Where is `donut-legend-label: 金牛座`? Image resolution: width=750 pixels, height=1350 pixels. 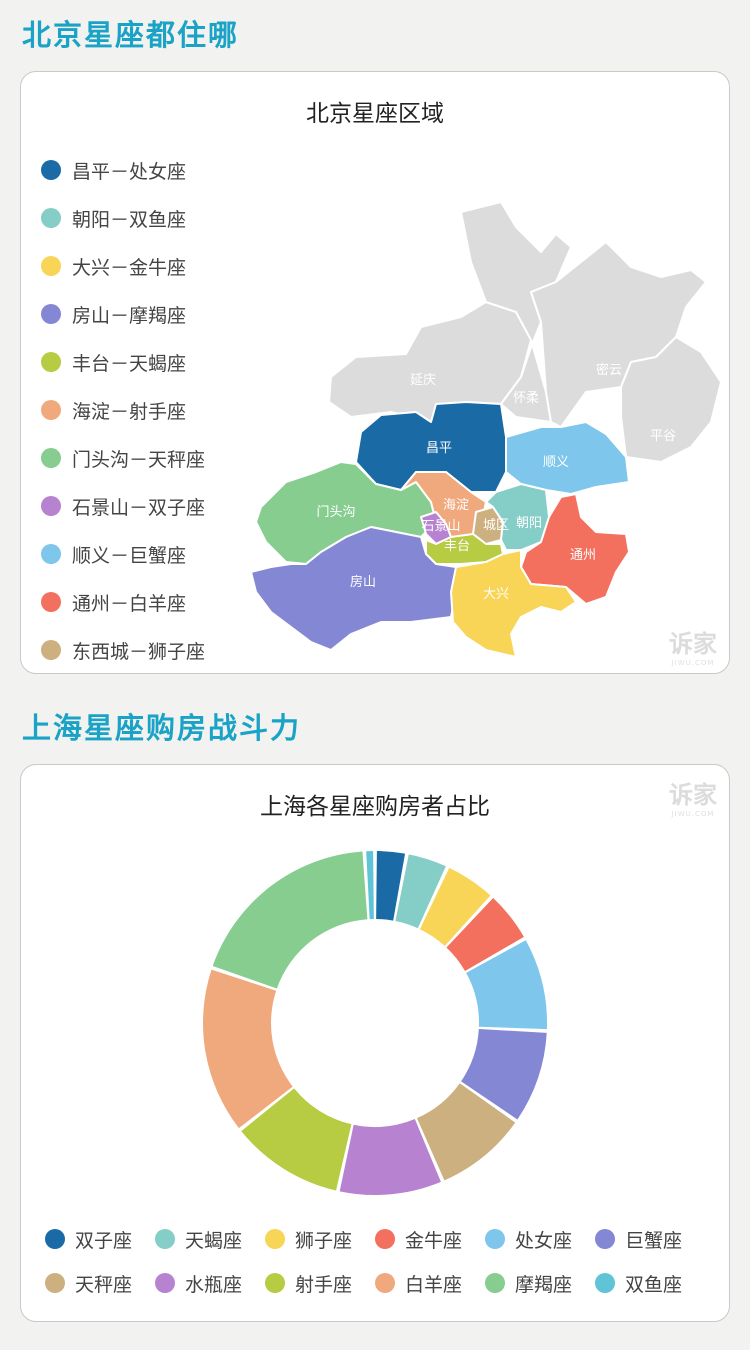 donut-legend-label: 金牛座 is located at coordinates (434, 1240).